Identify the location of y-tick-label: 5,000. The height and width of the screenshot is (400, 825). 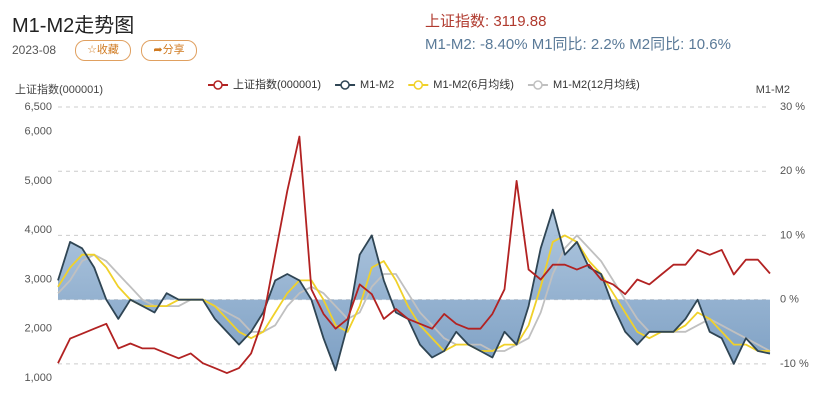
(38, 181).